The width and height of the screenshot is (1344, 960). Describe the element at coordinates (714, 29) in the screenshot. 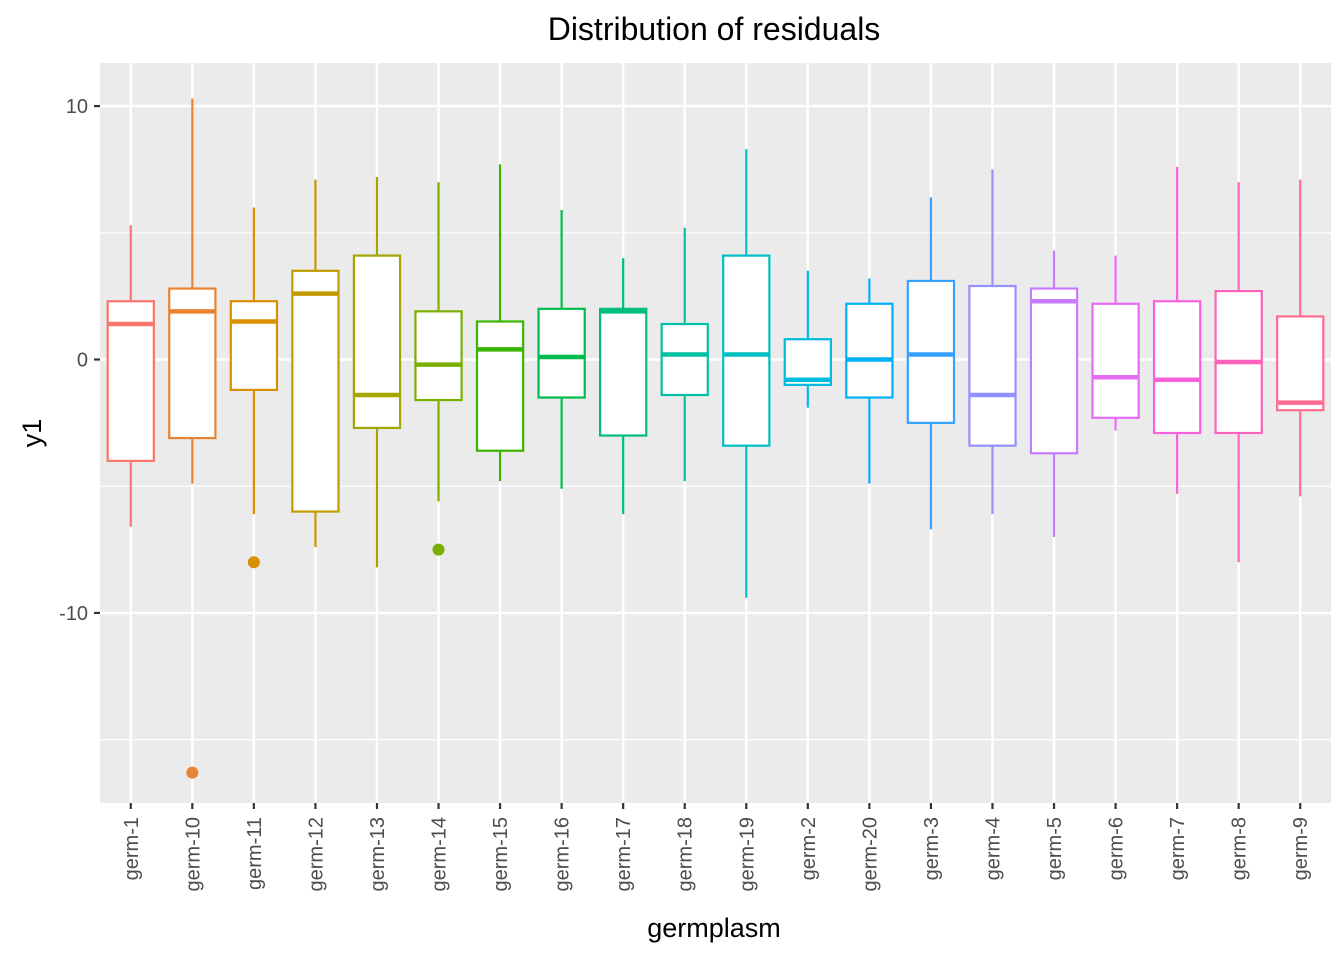

I see `chart-title: Distribution of residuals` at that location.